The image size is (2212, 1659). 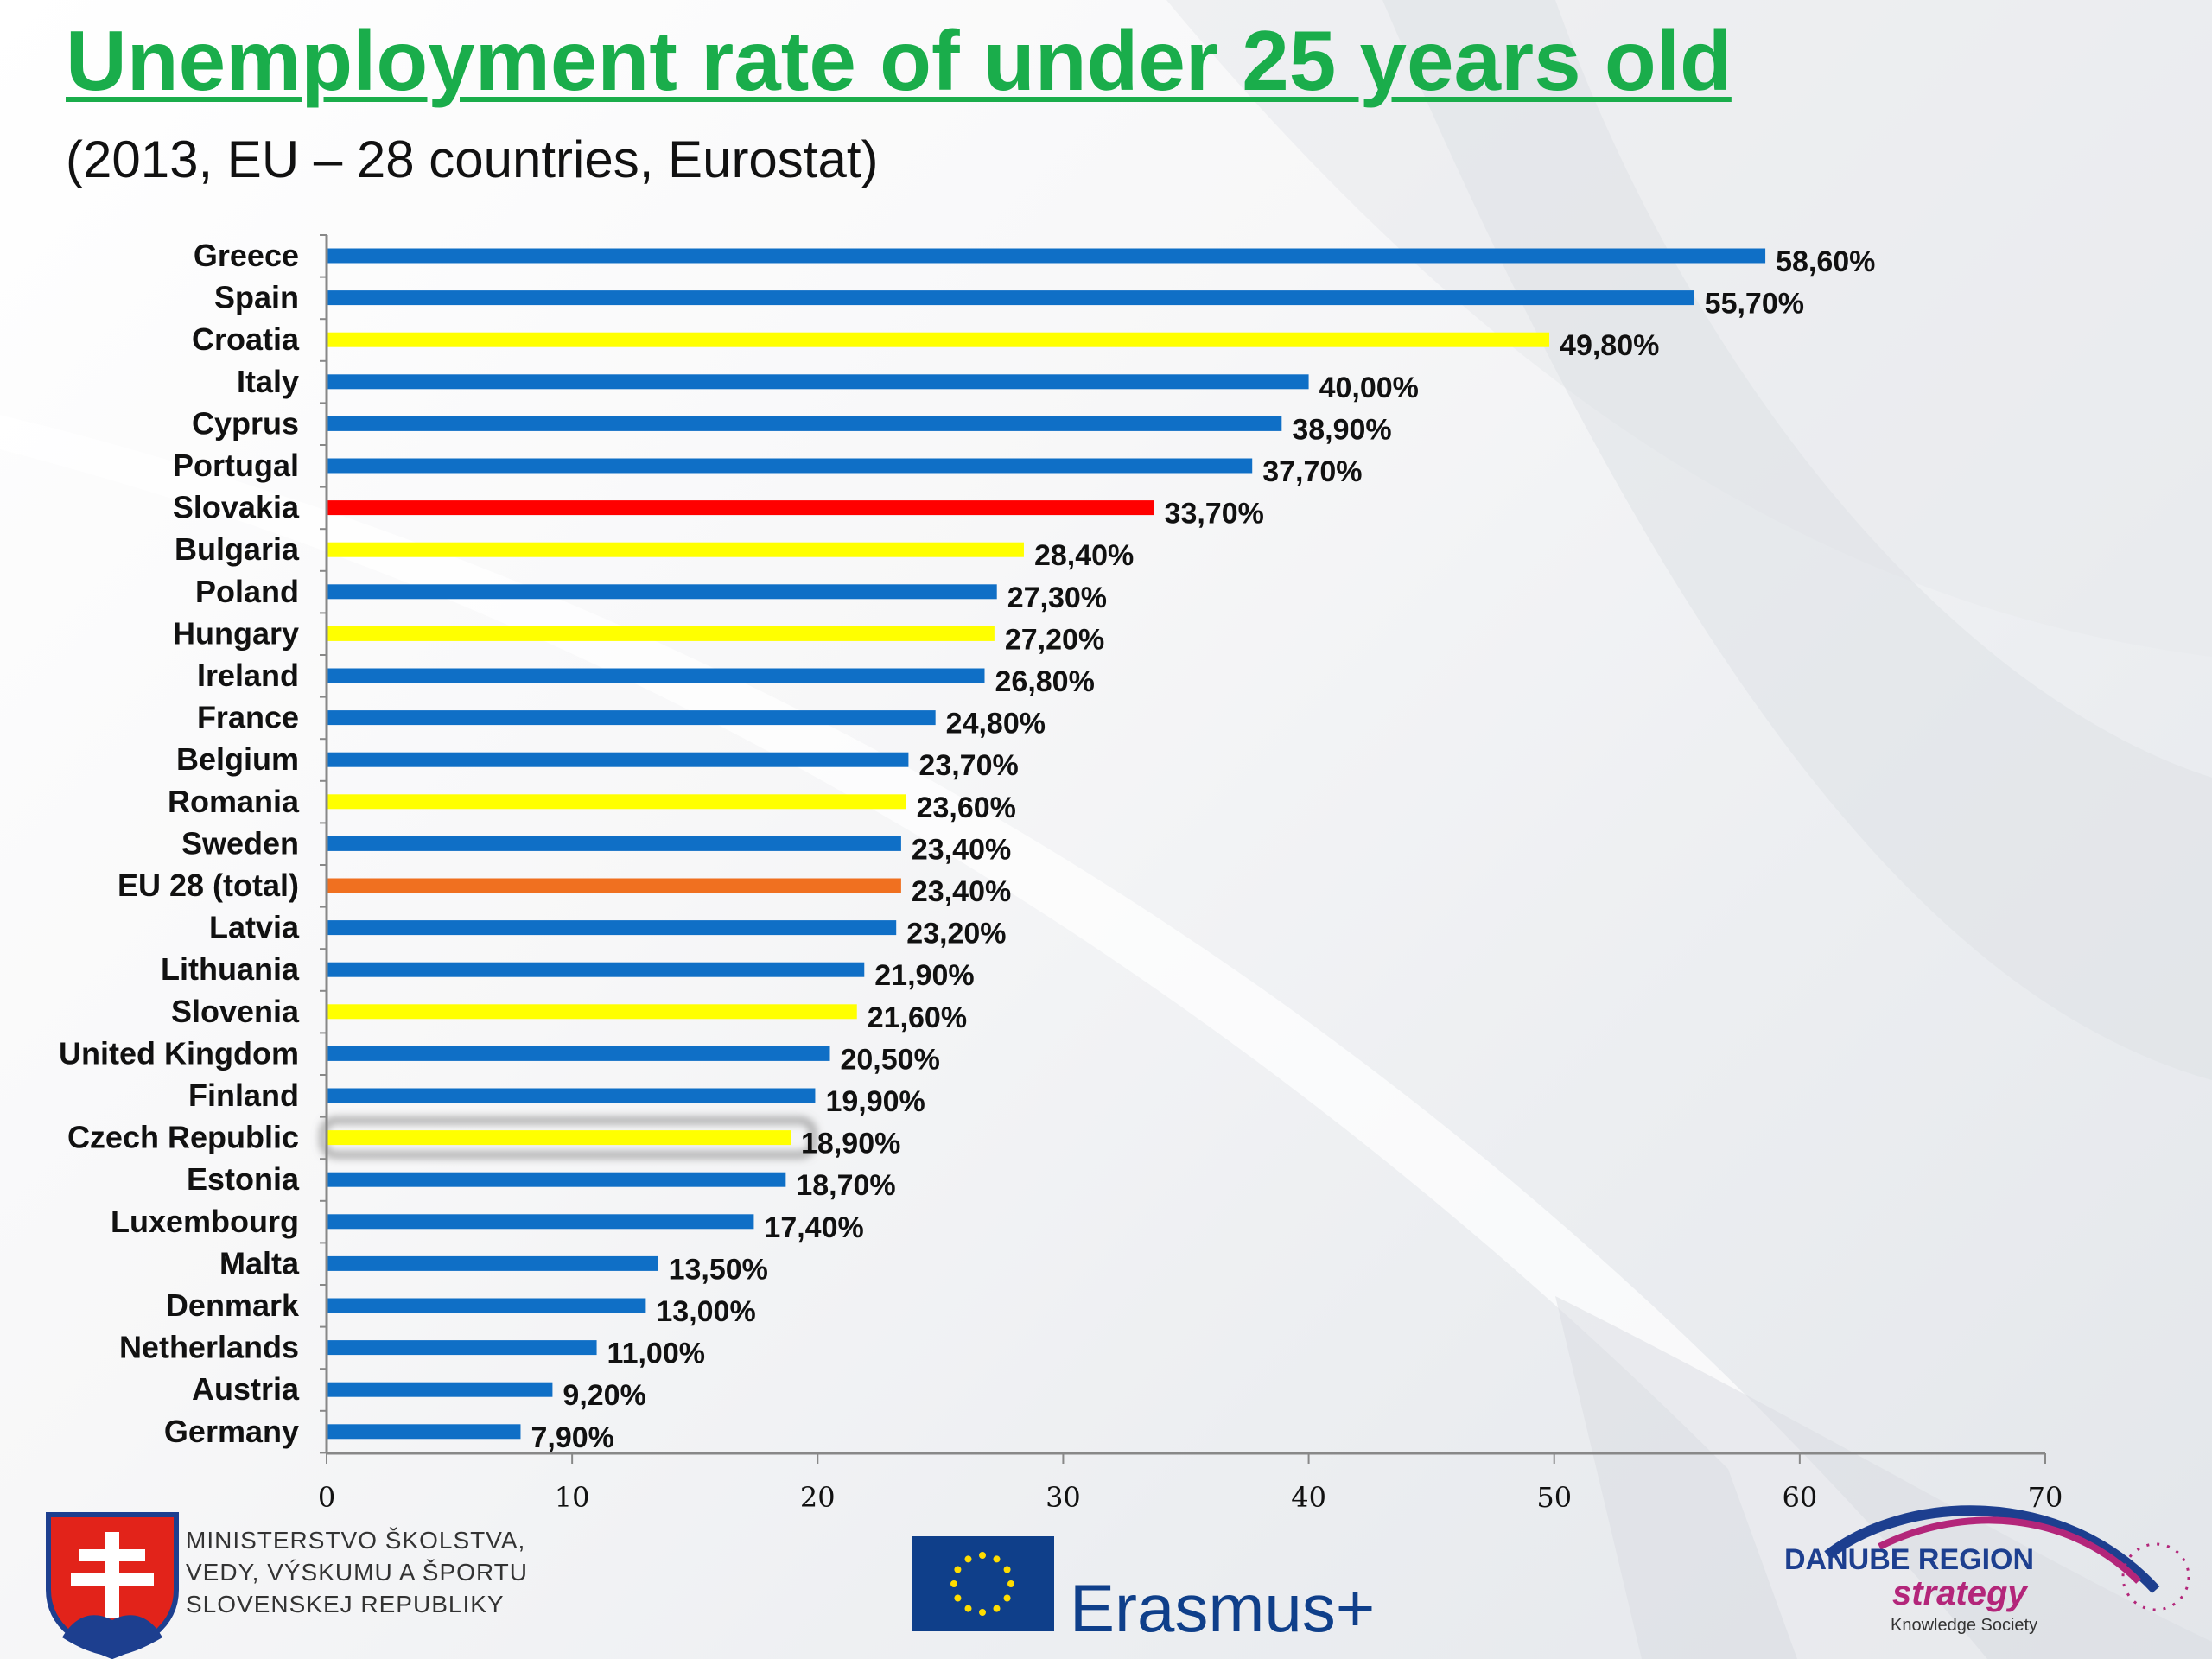 What do you see at coordinates (956, 934) in the screenshot?
I see `value-label: 23,20%` at bounding box center [956, 934].